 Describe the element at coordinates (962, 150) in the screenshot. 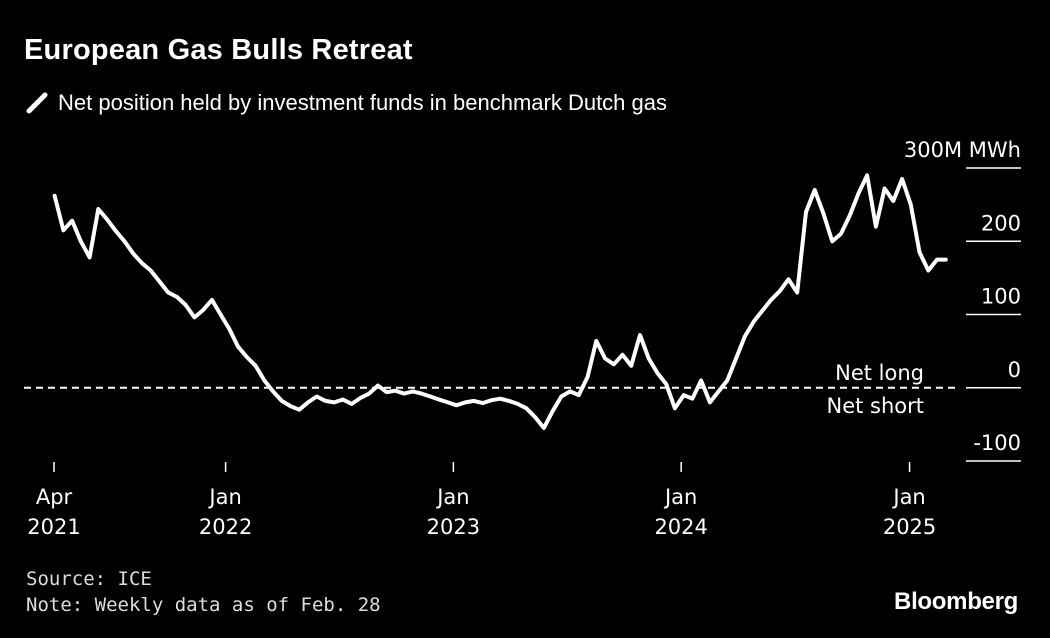

I see `y-tick-label: 300M MWh` at that location.